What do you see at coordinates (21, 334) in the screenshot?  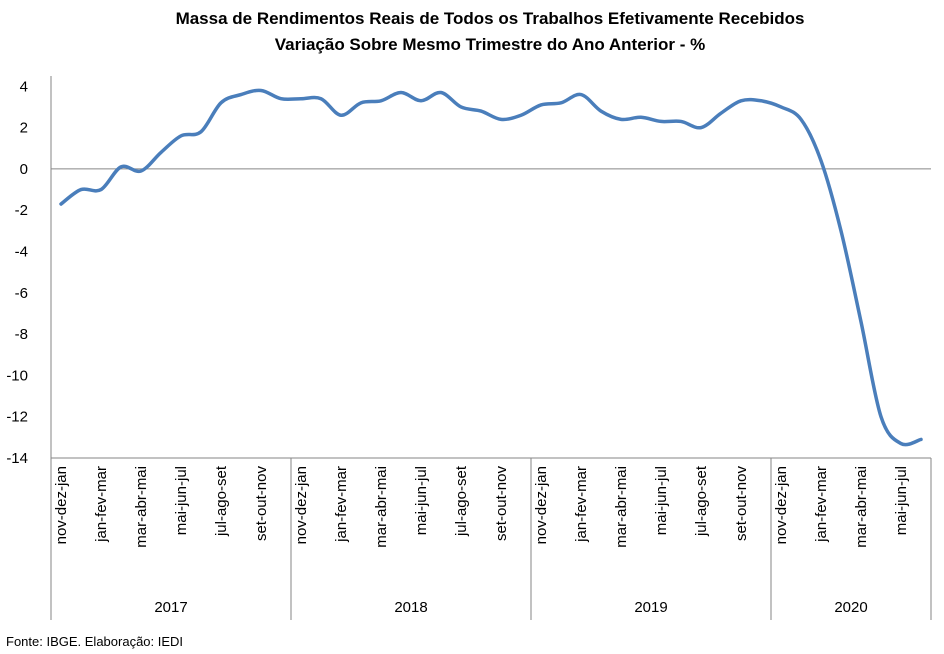 I see `y-tick-label: -8` at bounding box center [21, 334].